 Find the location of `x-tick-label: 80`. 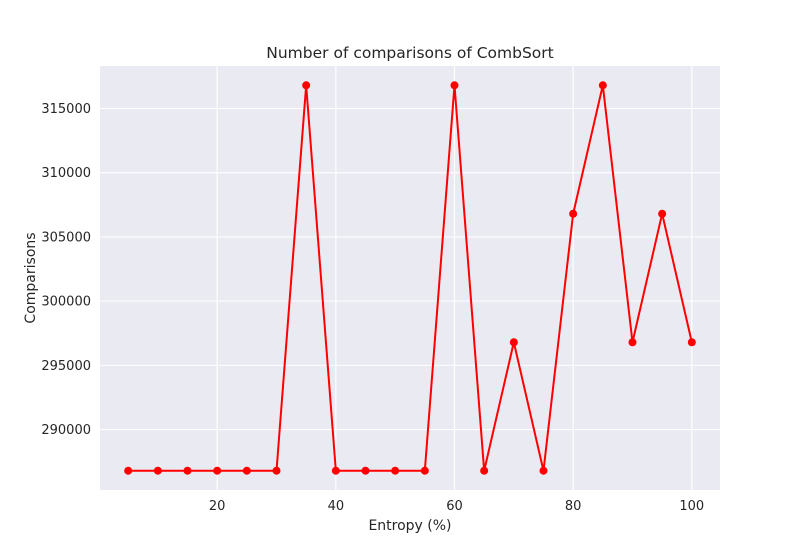

x-tick-label: 80 is located at coordinates (573, 506).